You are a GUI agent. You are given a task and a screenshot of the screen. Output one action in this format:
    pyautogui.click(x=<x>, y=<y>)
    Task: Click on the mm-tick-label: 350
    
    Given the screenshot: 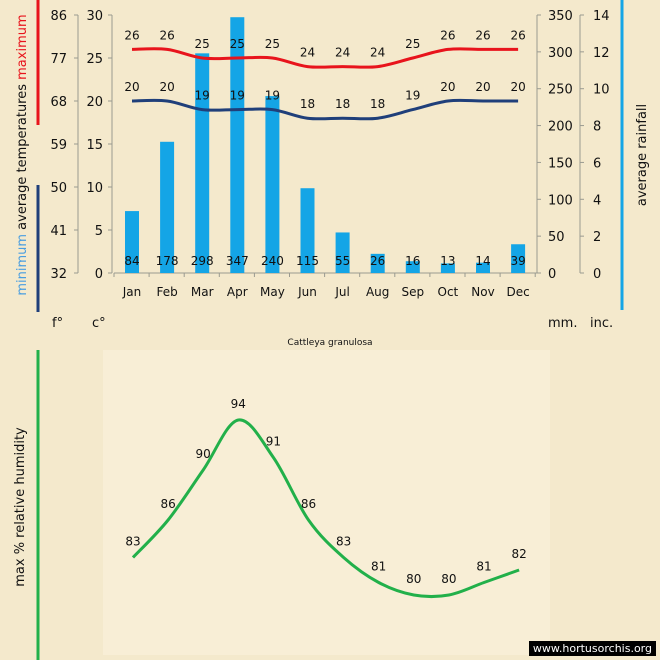 What is the action you would take?
    pyautogui.click(x=560, y=16)
    